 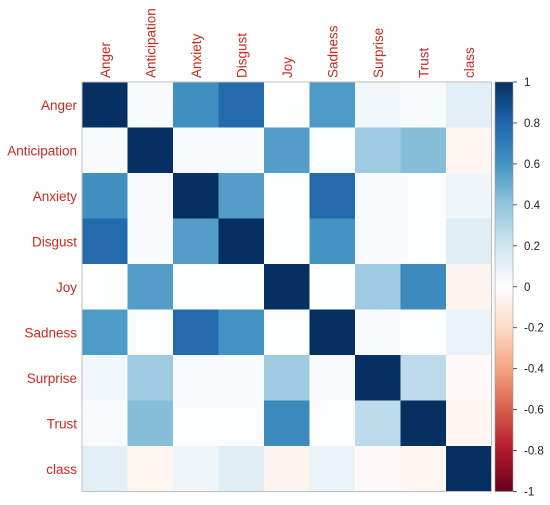 What do you see at coordinates (287, 150) in the screenshot?
I see `heatmap-cell-anticipation-joy` at bounding box center [287, 150].